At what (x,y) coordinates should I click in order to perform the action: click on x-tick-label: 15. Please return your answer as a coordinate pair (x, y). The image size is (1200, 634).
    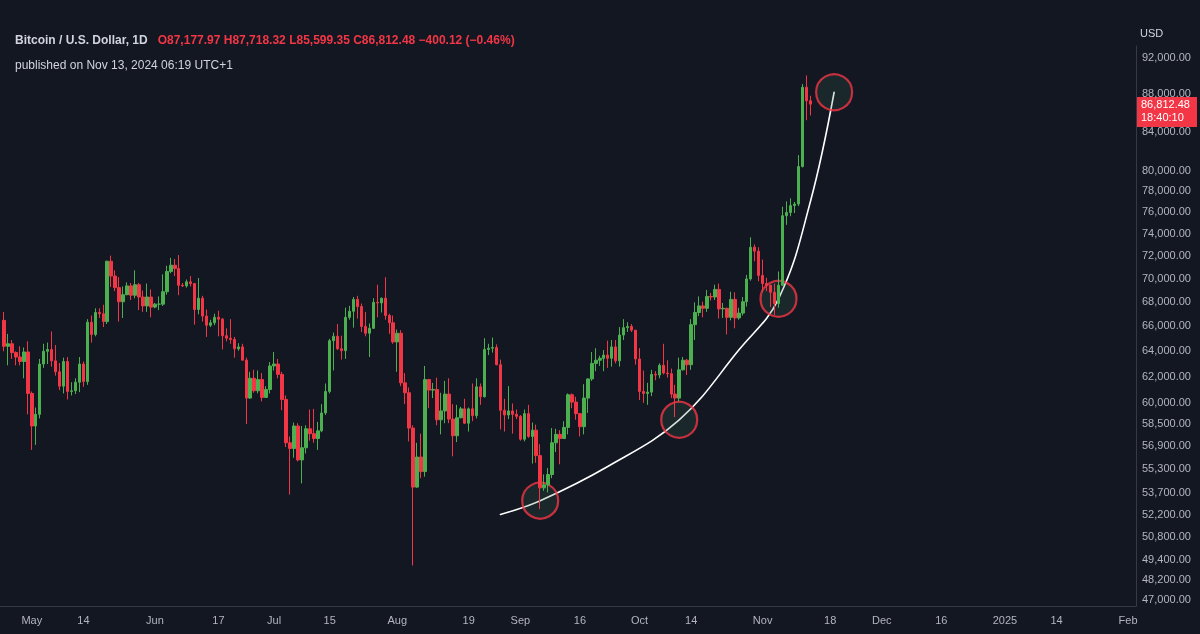
    Looking at the image, I should click on (329, 619).